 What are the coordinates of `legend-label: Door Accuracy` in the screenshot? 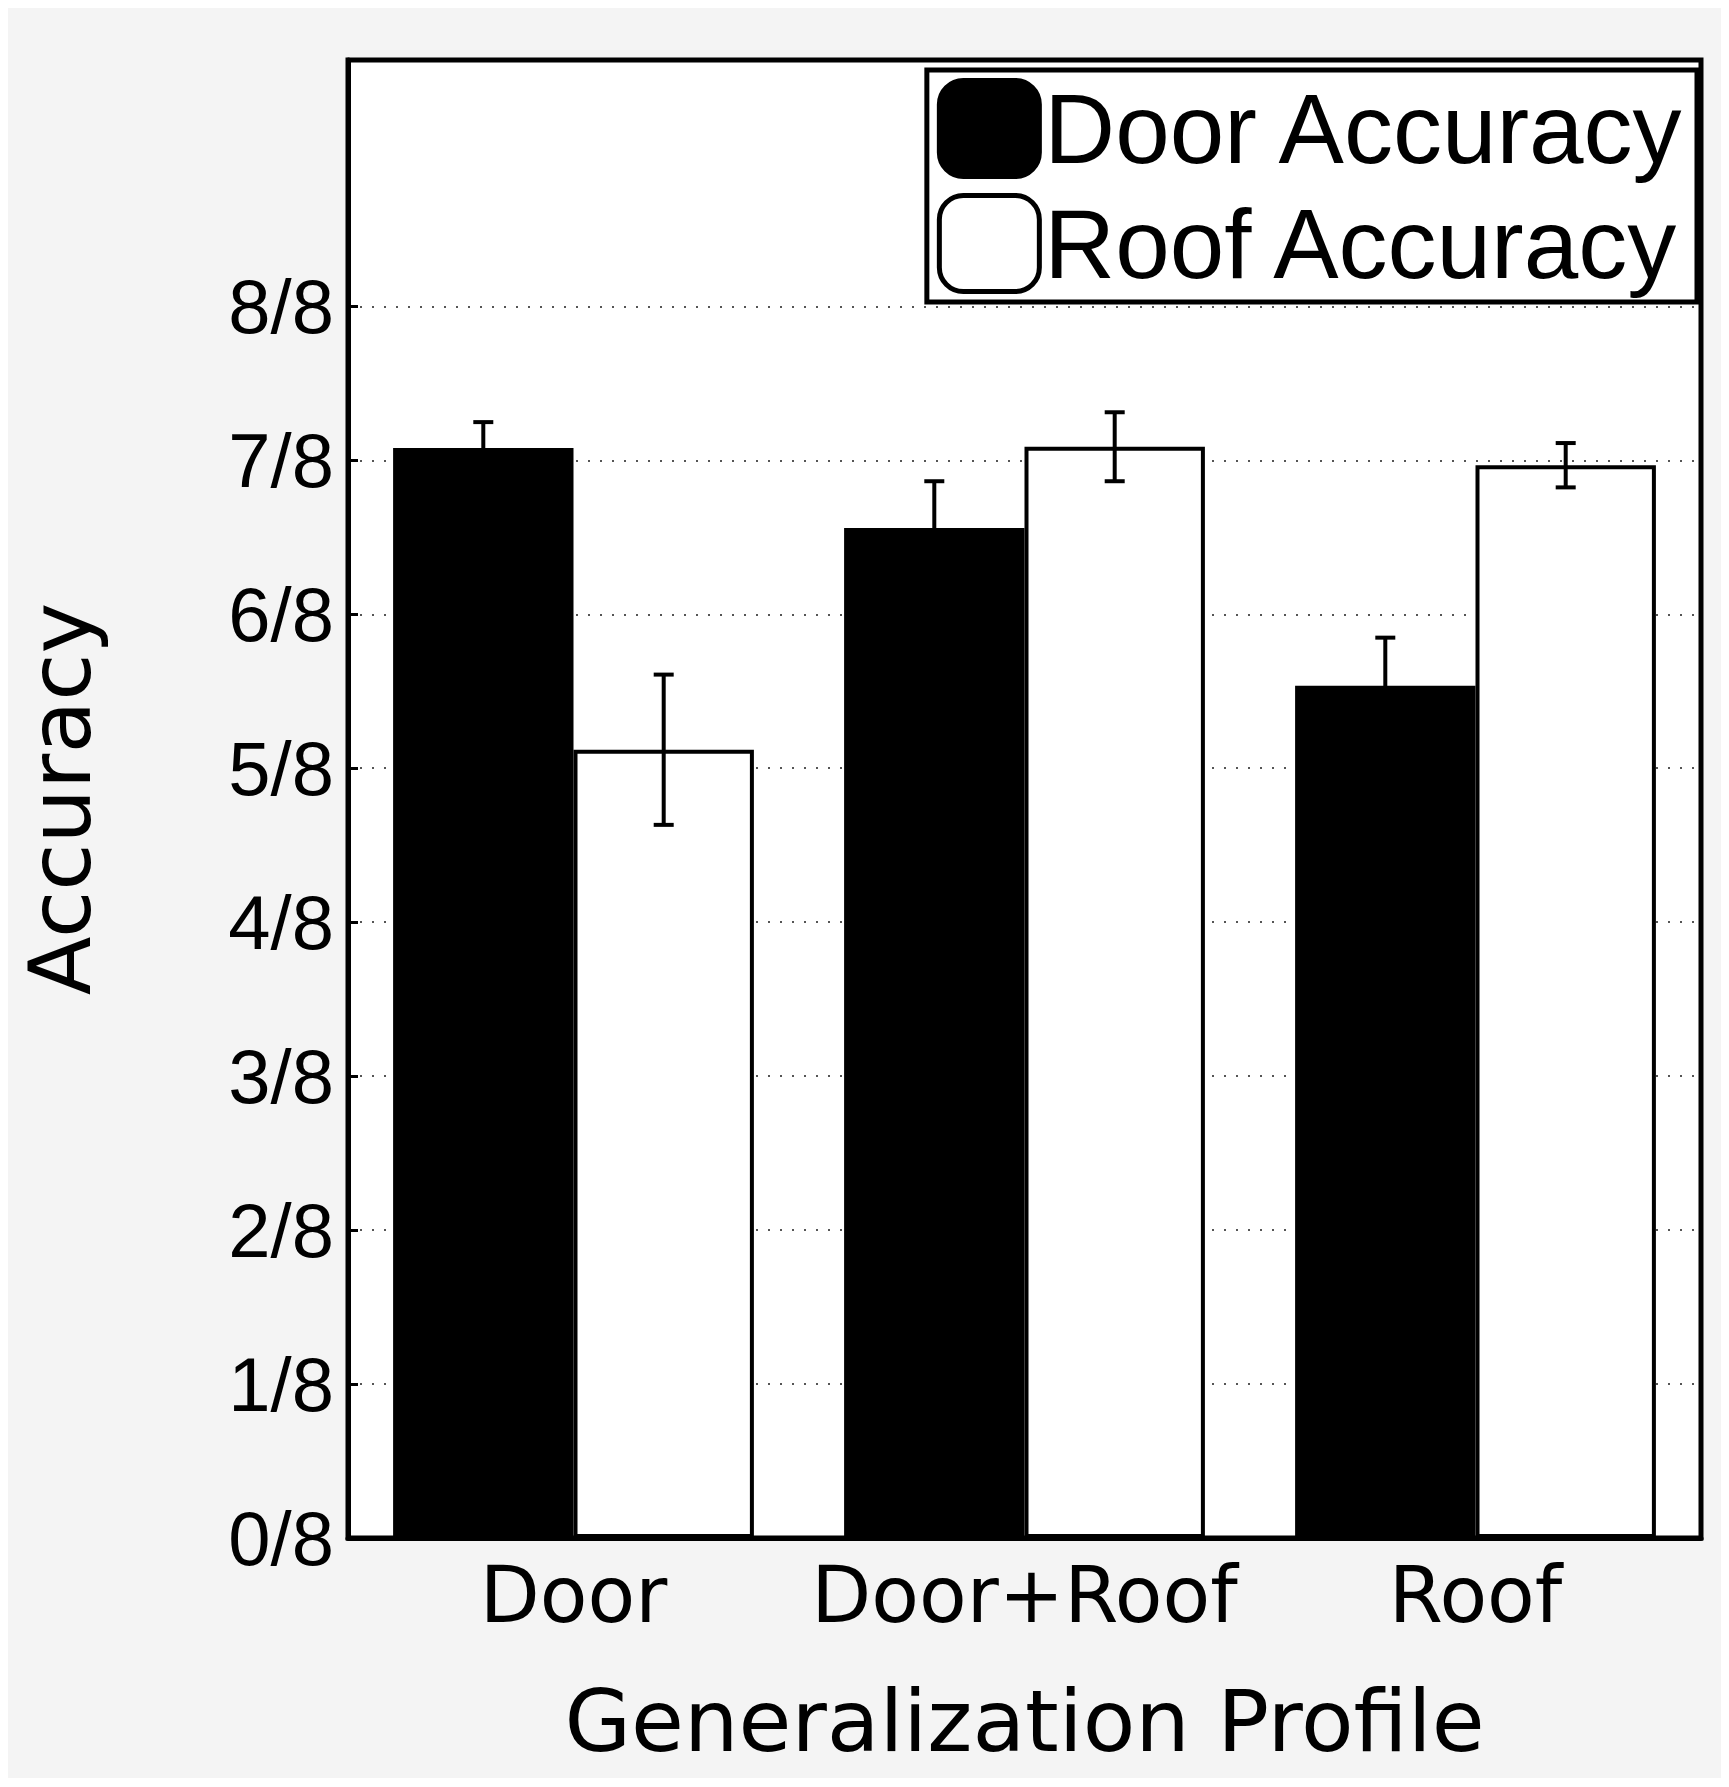 It's located at (1363, 128).